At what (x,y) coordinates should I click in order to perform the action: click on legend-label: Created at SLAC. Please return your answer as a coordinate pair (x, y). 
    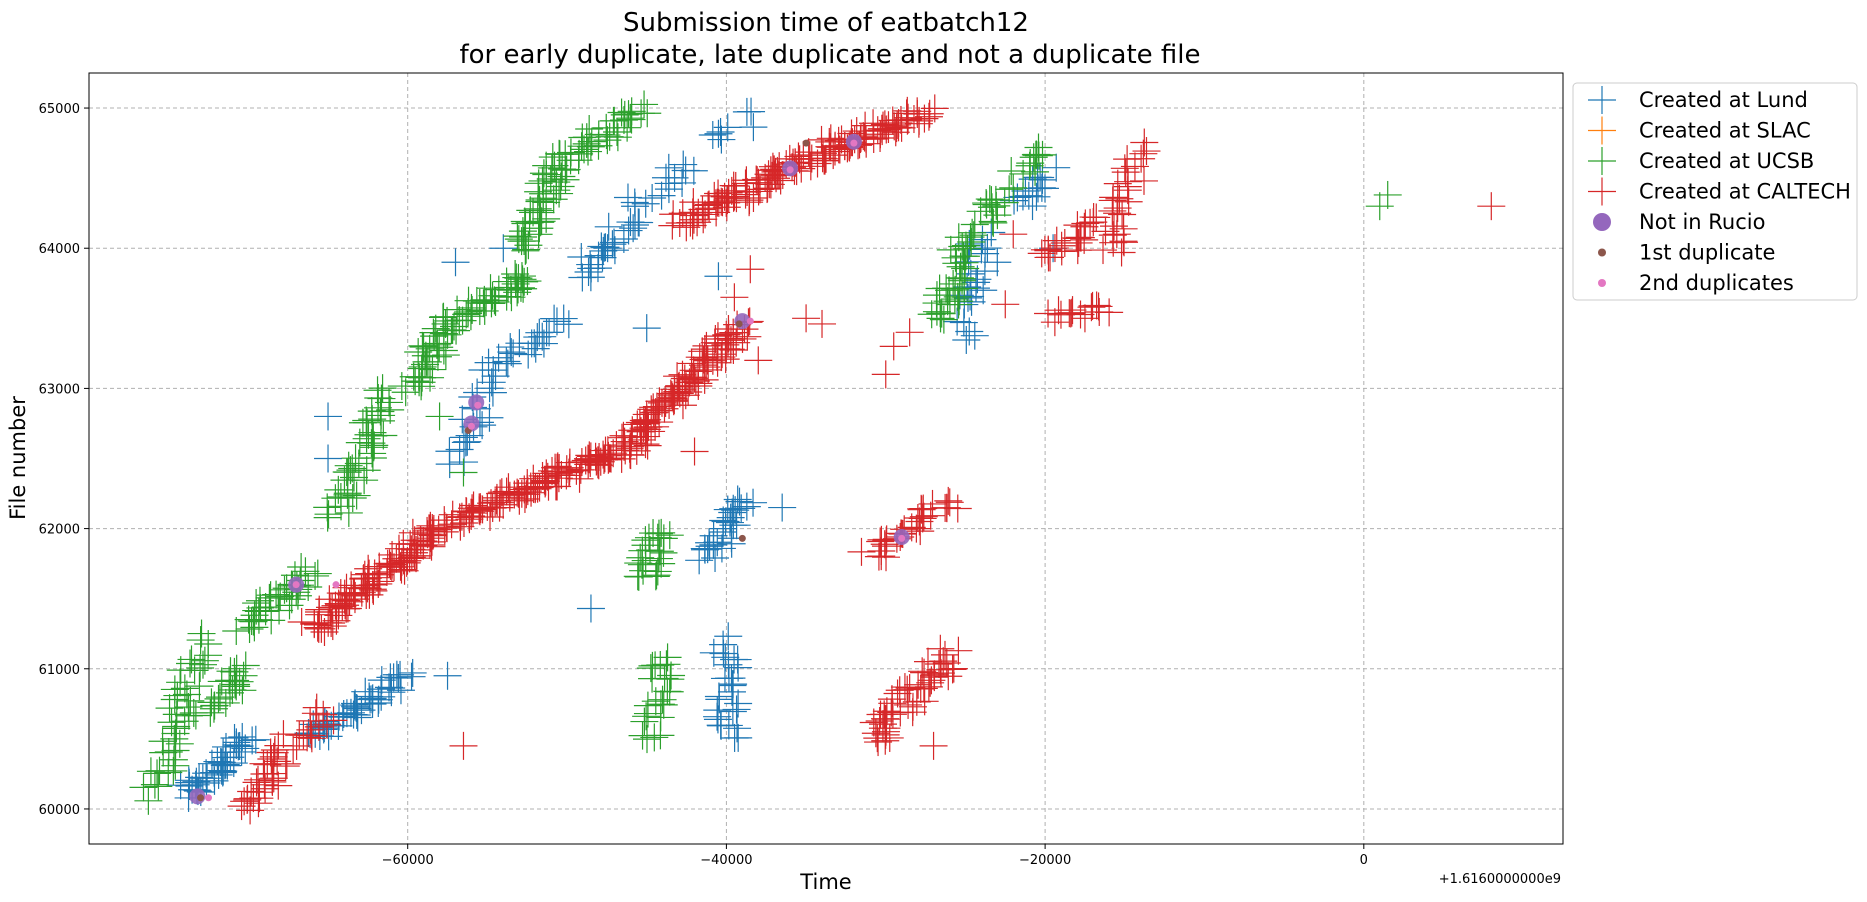
    Looking at the image, I should click on (1725, 131).